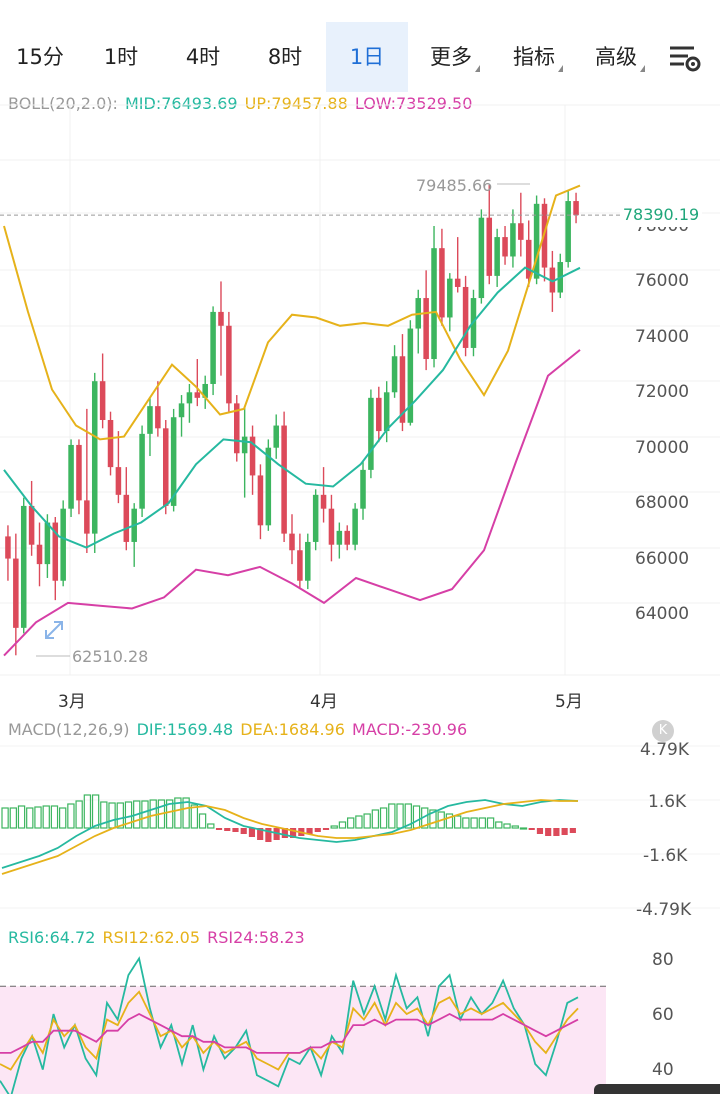  I want to click on y-tick-label: 76000, so click(662, 281).